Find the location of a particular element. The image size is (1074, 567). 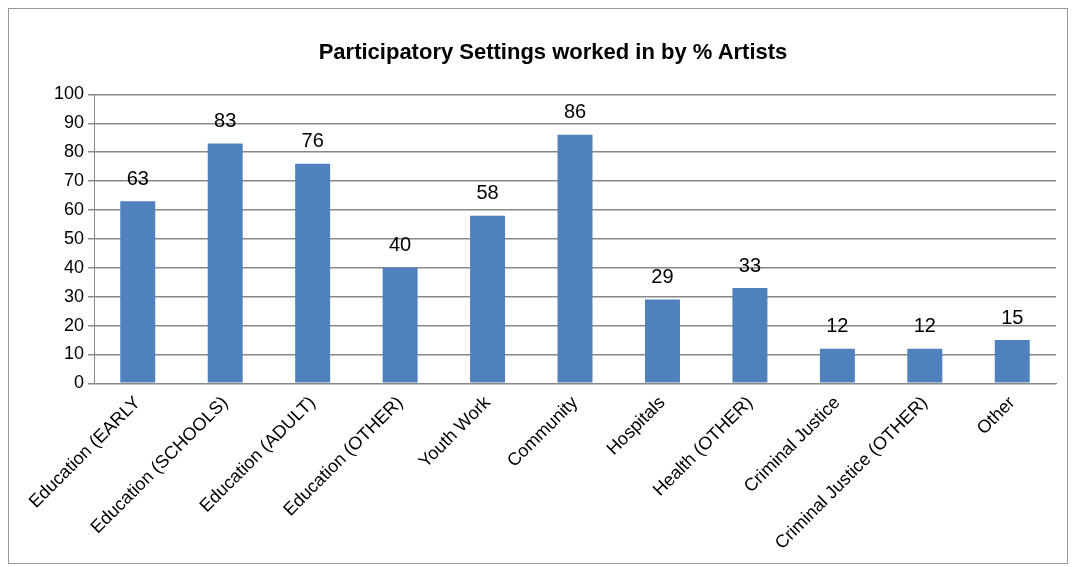

y-tick-label: 60 is located at coordinates (74, 208).